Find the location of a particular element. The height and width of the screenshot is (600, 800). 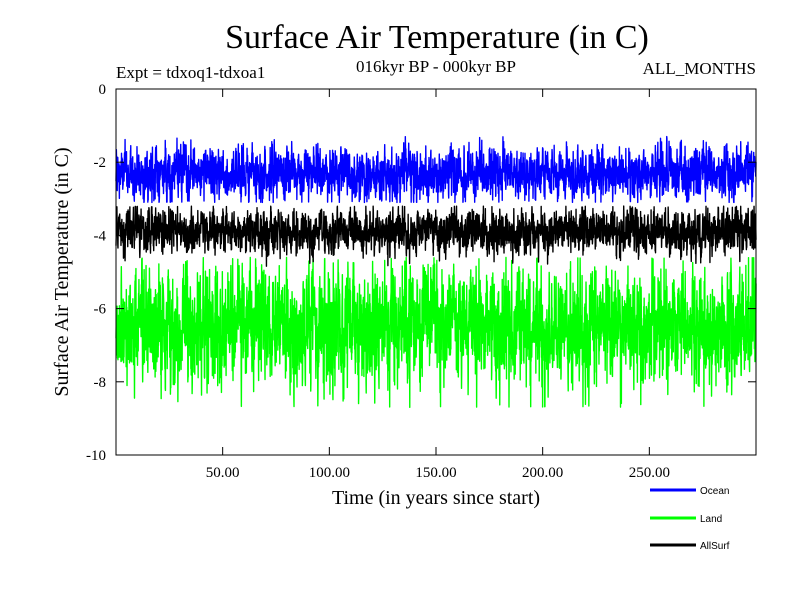

y-tick-label: -8 is located at coordinates (100, 383).